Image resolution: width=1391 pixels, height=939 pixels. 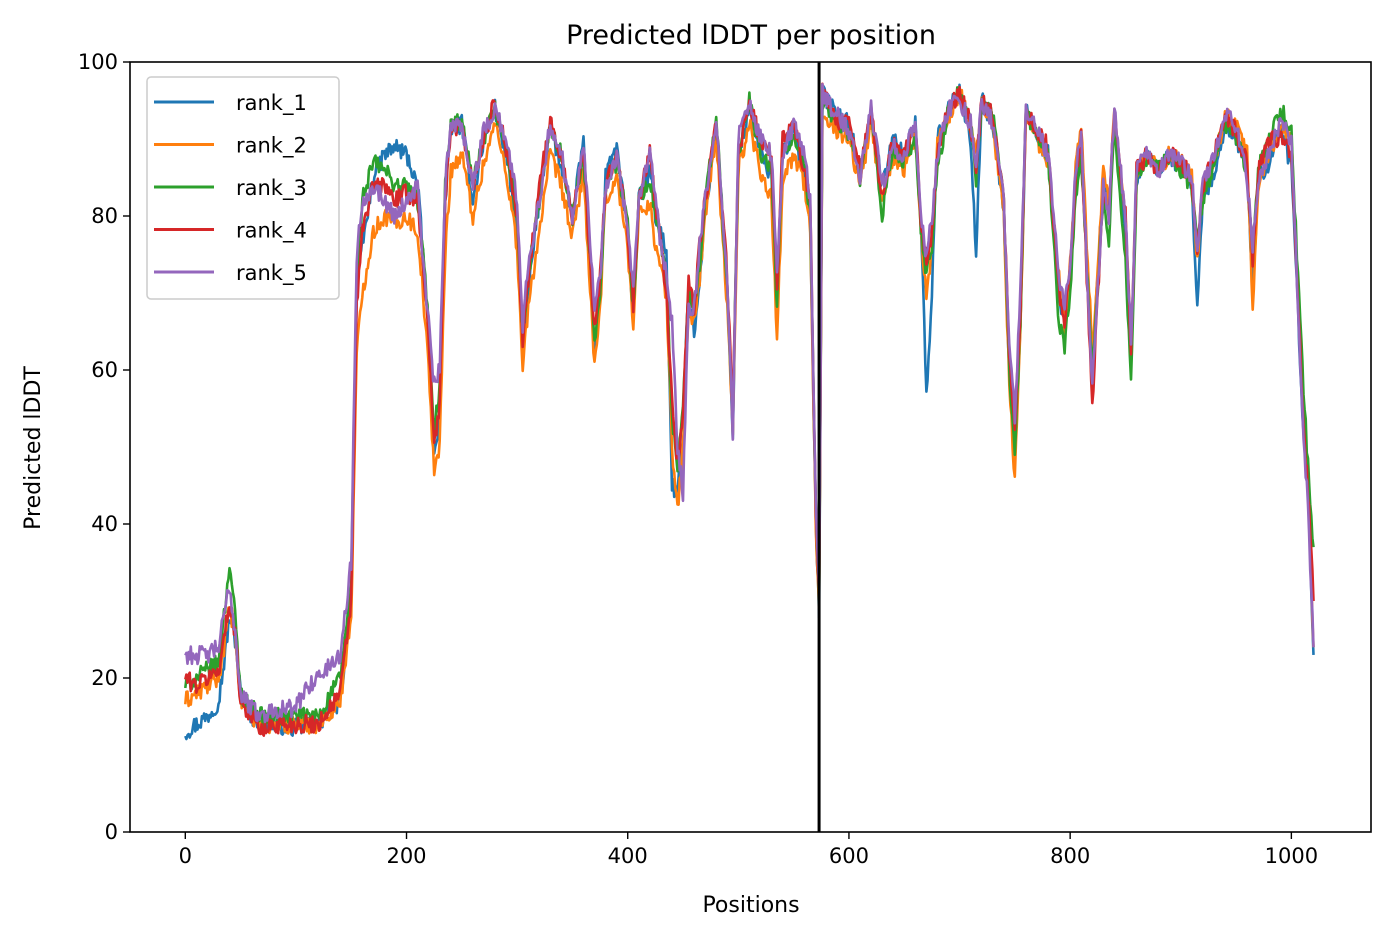 What do you see at coordinates (751, 35) in the screenshot?
I see `chart-title: Predicted lDDT per position` at bounding box center [751, 35].